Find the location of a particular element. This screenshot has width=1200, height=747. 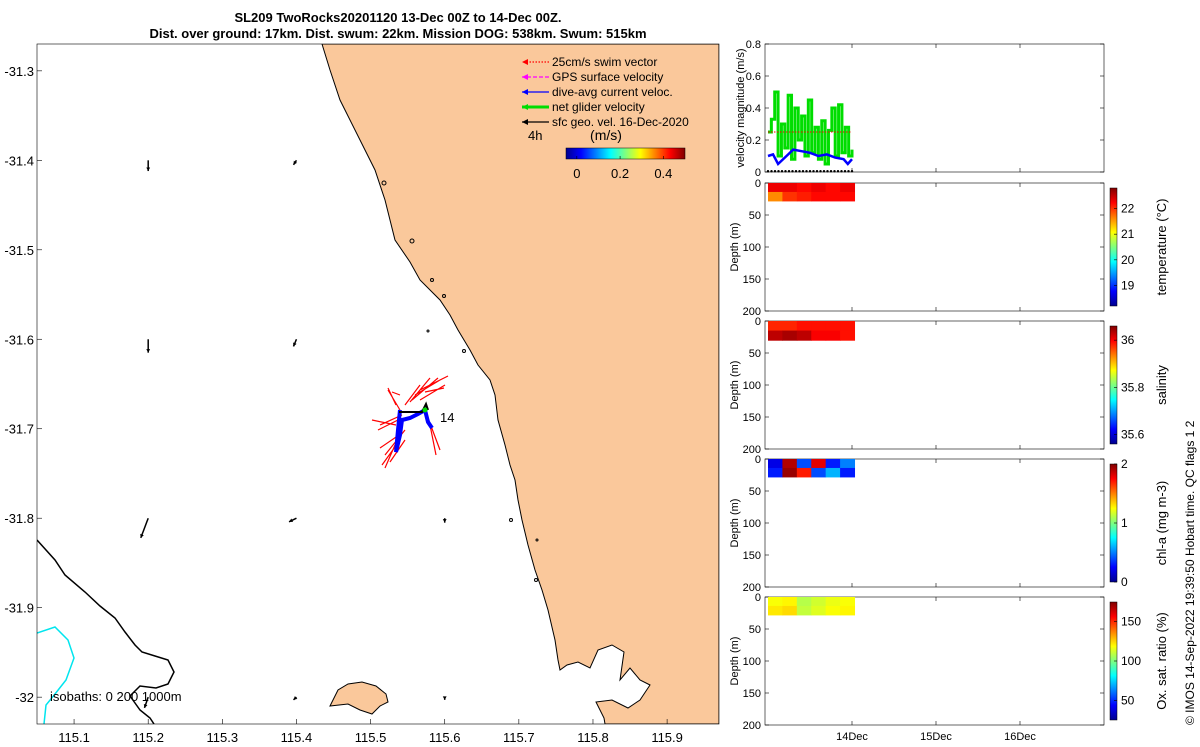

map-x-tick-label: 115.4 is located at coordinates (297, 737).